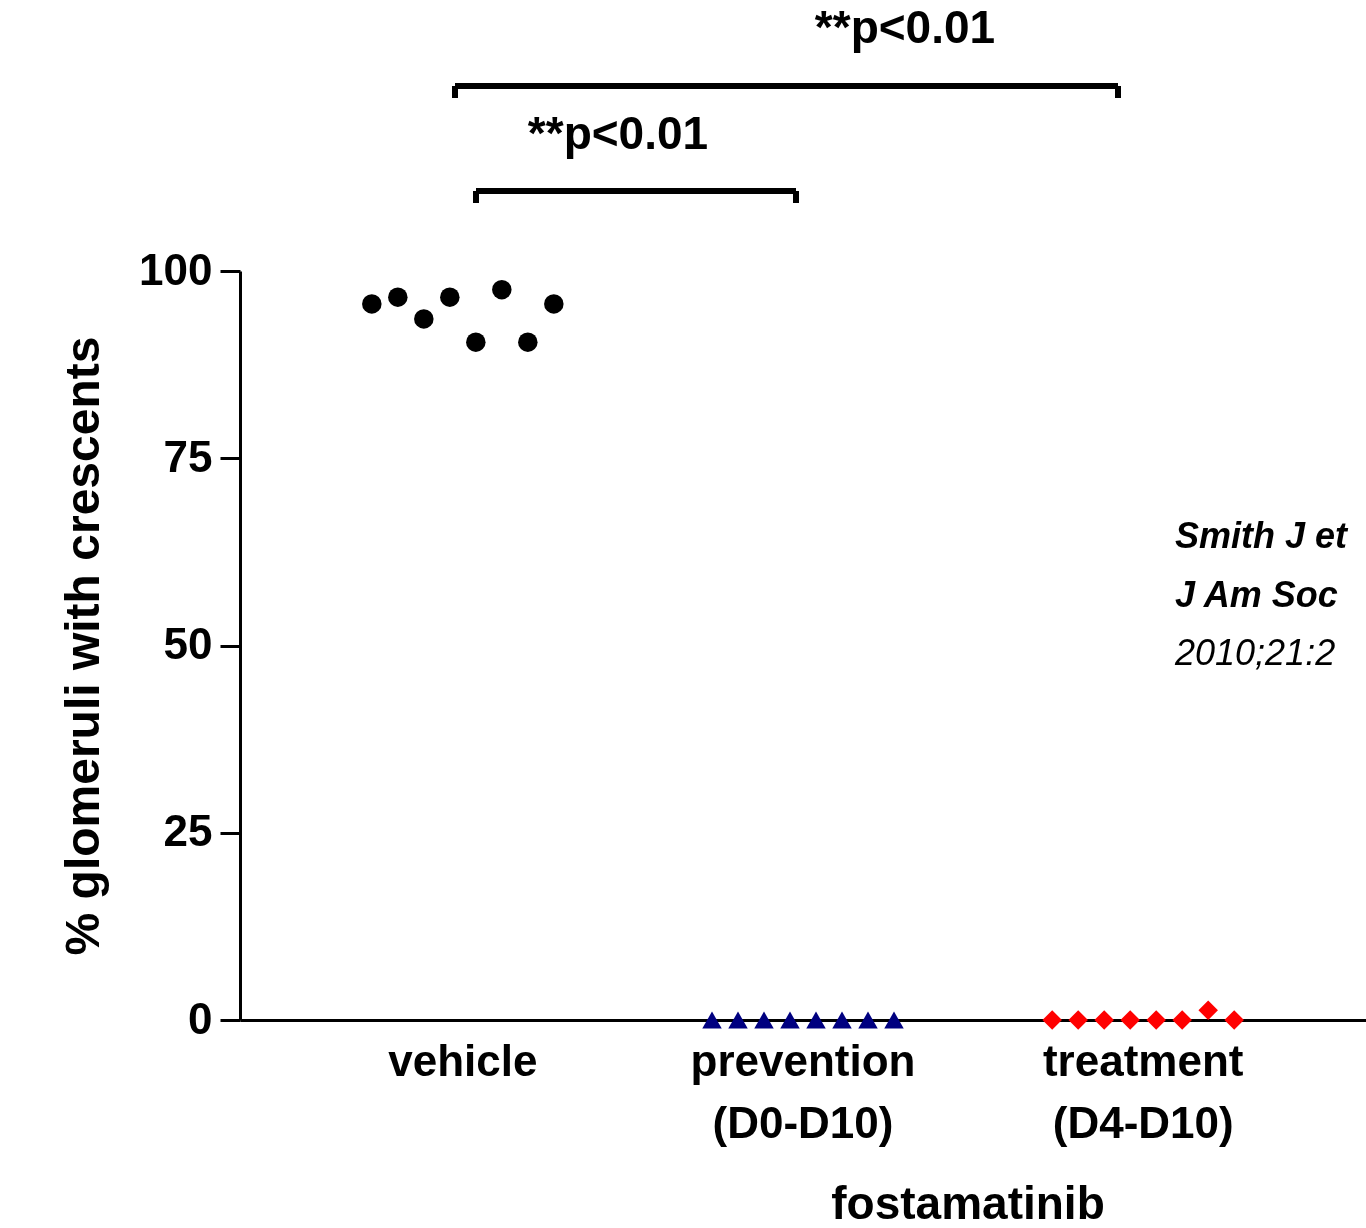 The width and height of the screenshot is (1366, 1228). I want to click on y-tick-label: 100, so click(176, 269).